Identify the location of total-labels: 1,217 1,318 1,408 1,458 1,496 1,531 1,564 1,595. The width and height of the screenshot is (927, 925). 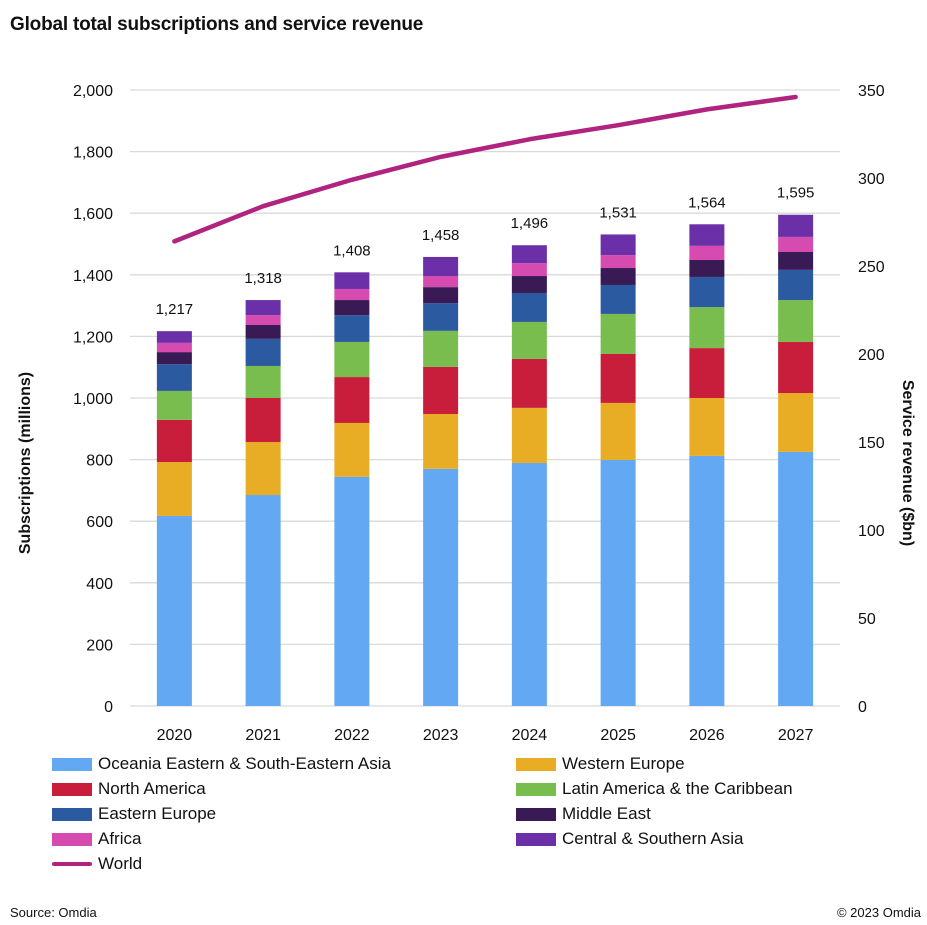
(485, 251).